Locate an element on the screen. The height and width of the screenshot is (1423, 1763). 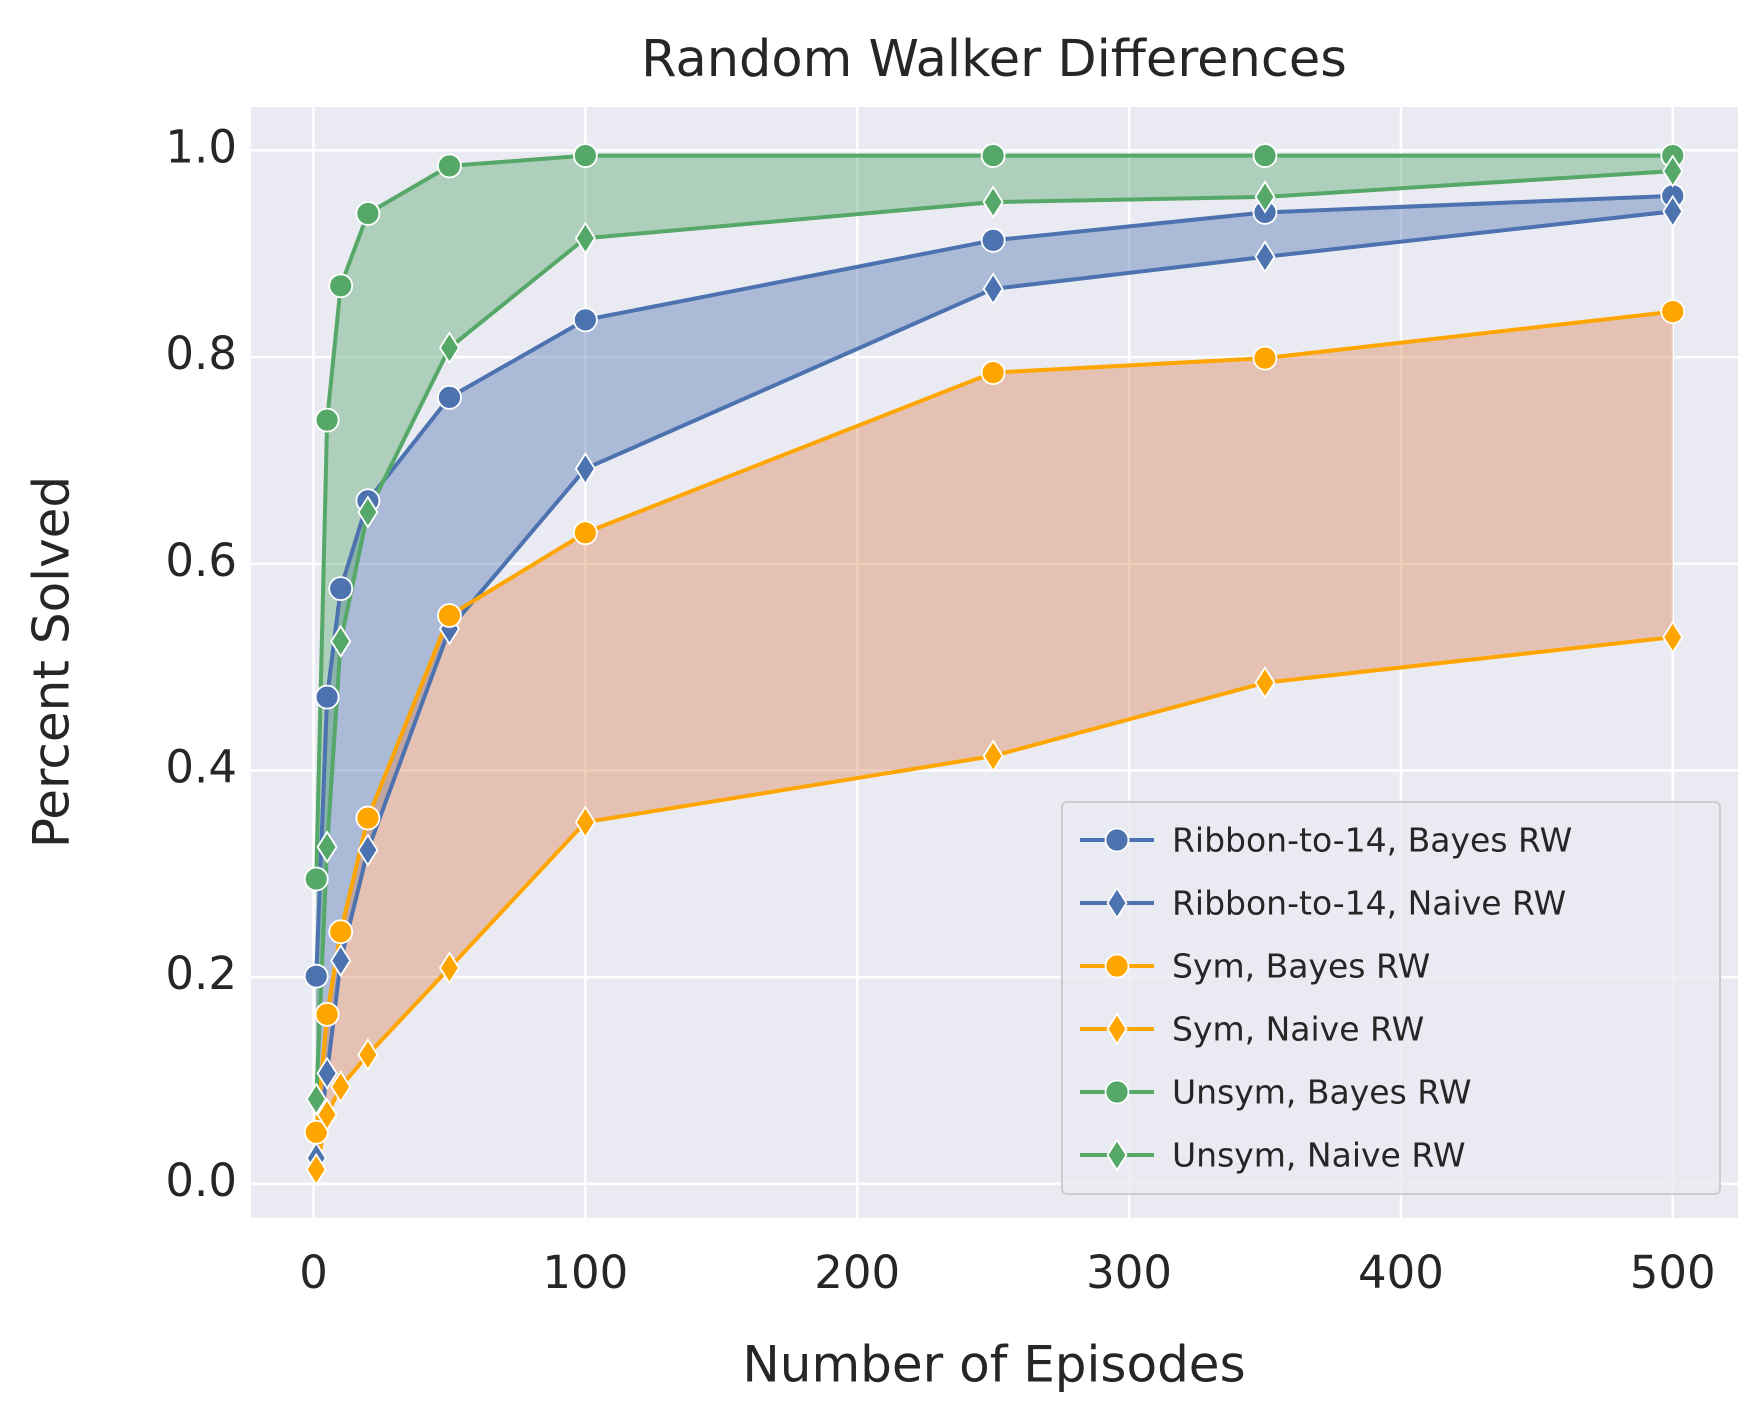
legend-label: Unsym, Bayes RW is located at coordinates (1322, 1092).